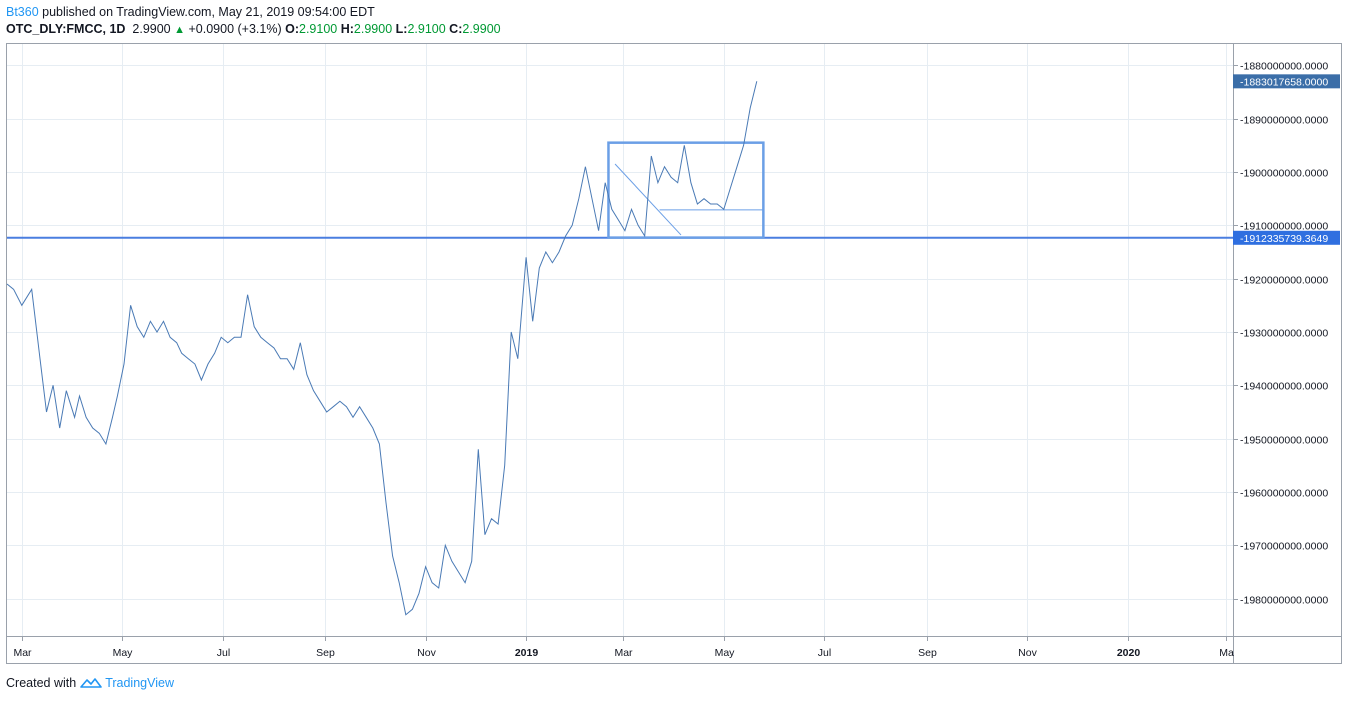 This screenshot has width=1348, height=701. I want to click on tradingview-brand-link: TradingView, so click(139, 683).